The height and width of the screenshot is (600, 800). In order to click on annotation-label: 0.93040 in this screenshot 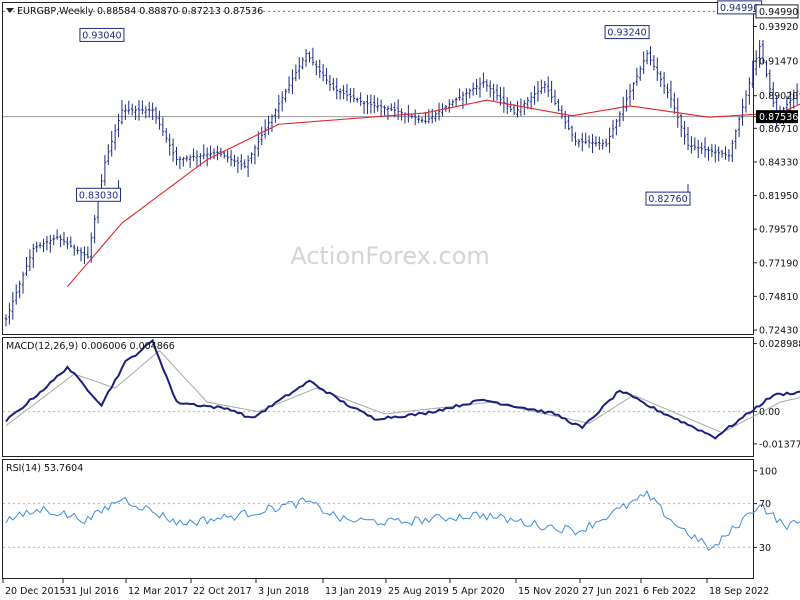, I will do `click(101, 35)`.